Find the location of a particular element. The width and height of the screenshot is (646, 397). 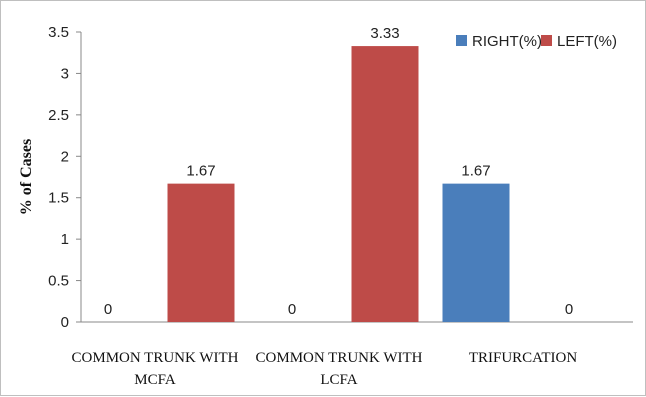

y-tick-label: 1 is located at coordinates (65, 239).